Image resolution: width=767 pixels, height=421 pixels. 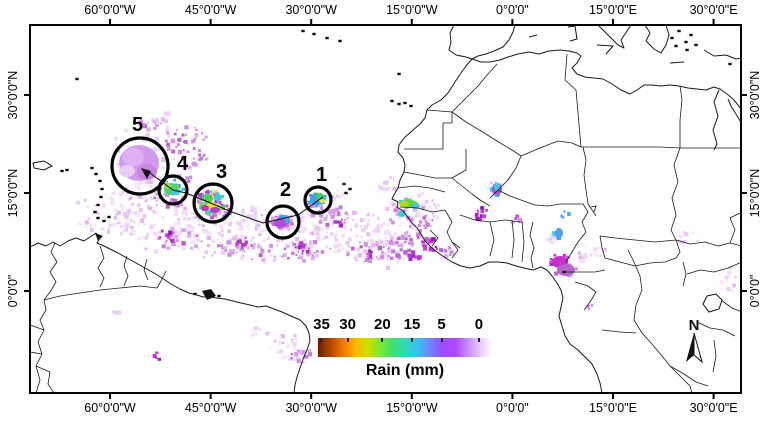 I want to click on lat-label-left: 30°0'0"N, so click(x=12, y=95).